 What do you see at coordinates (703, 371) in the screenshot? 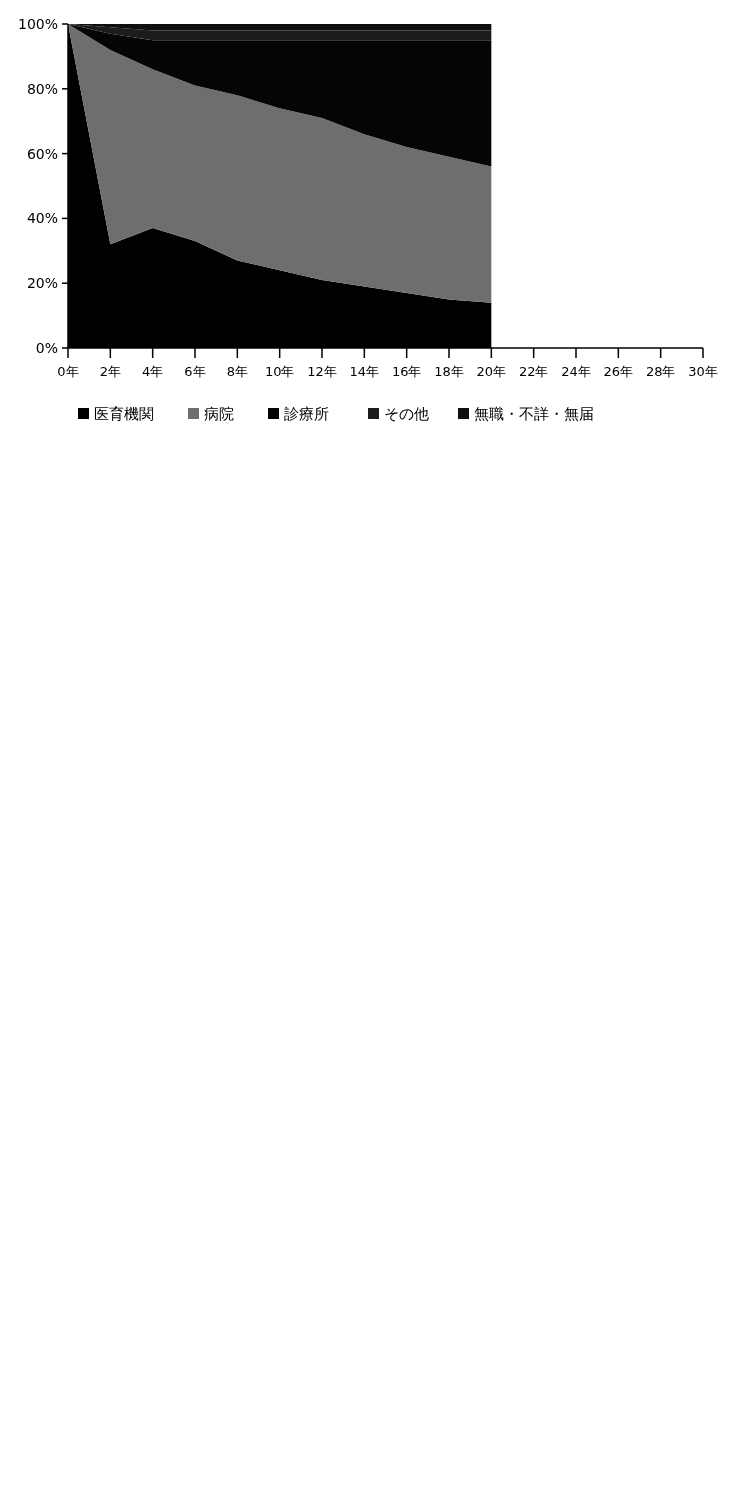
I see `x-tick-label: 30年` at bounding box center [703, 371].